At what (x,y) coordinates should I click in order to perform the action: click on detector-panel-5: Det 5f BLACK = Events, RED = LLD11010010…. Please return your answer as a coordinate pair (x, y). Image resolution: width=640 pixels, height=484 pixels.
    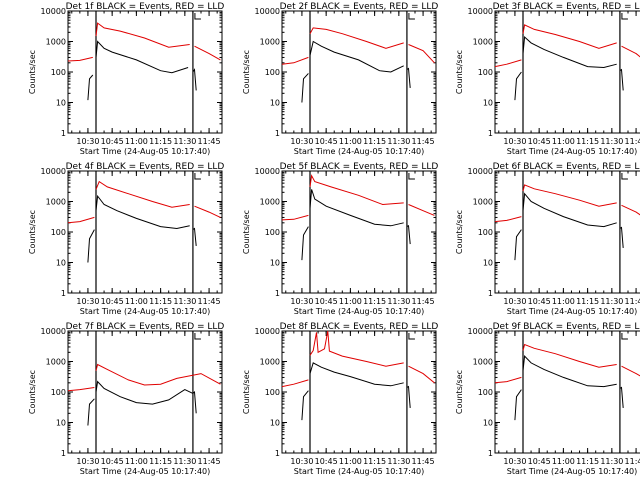
    Looking at the image, I should click on (340, 239).